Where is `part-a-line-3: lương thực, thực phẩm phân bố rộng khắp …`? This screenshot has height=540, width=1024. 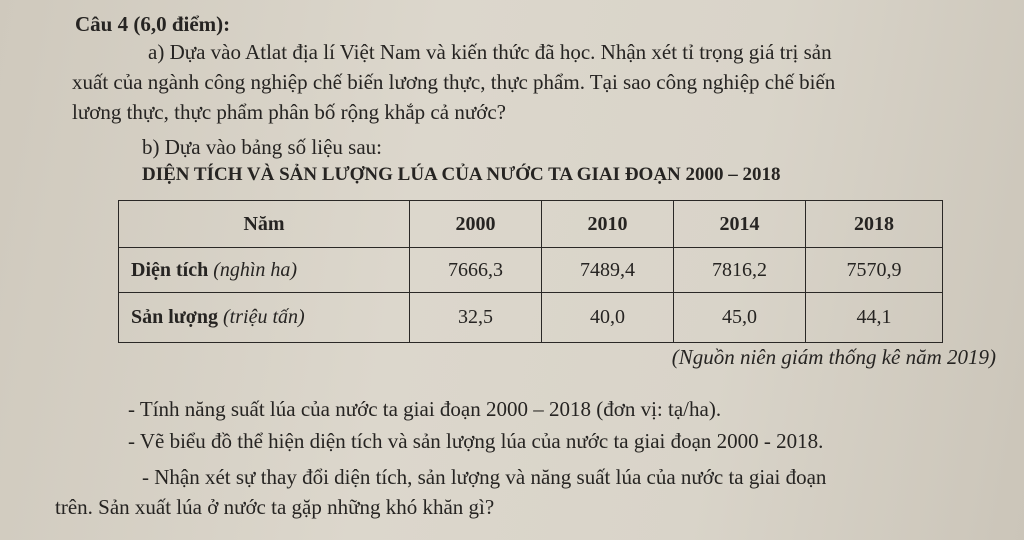 part-a-line-3: lương thực, thực phẩm phân bố rộng khắp … is located at coordinates (289, 112).